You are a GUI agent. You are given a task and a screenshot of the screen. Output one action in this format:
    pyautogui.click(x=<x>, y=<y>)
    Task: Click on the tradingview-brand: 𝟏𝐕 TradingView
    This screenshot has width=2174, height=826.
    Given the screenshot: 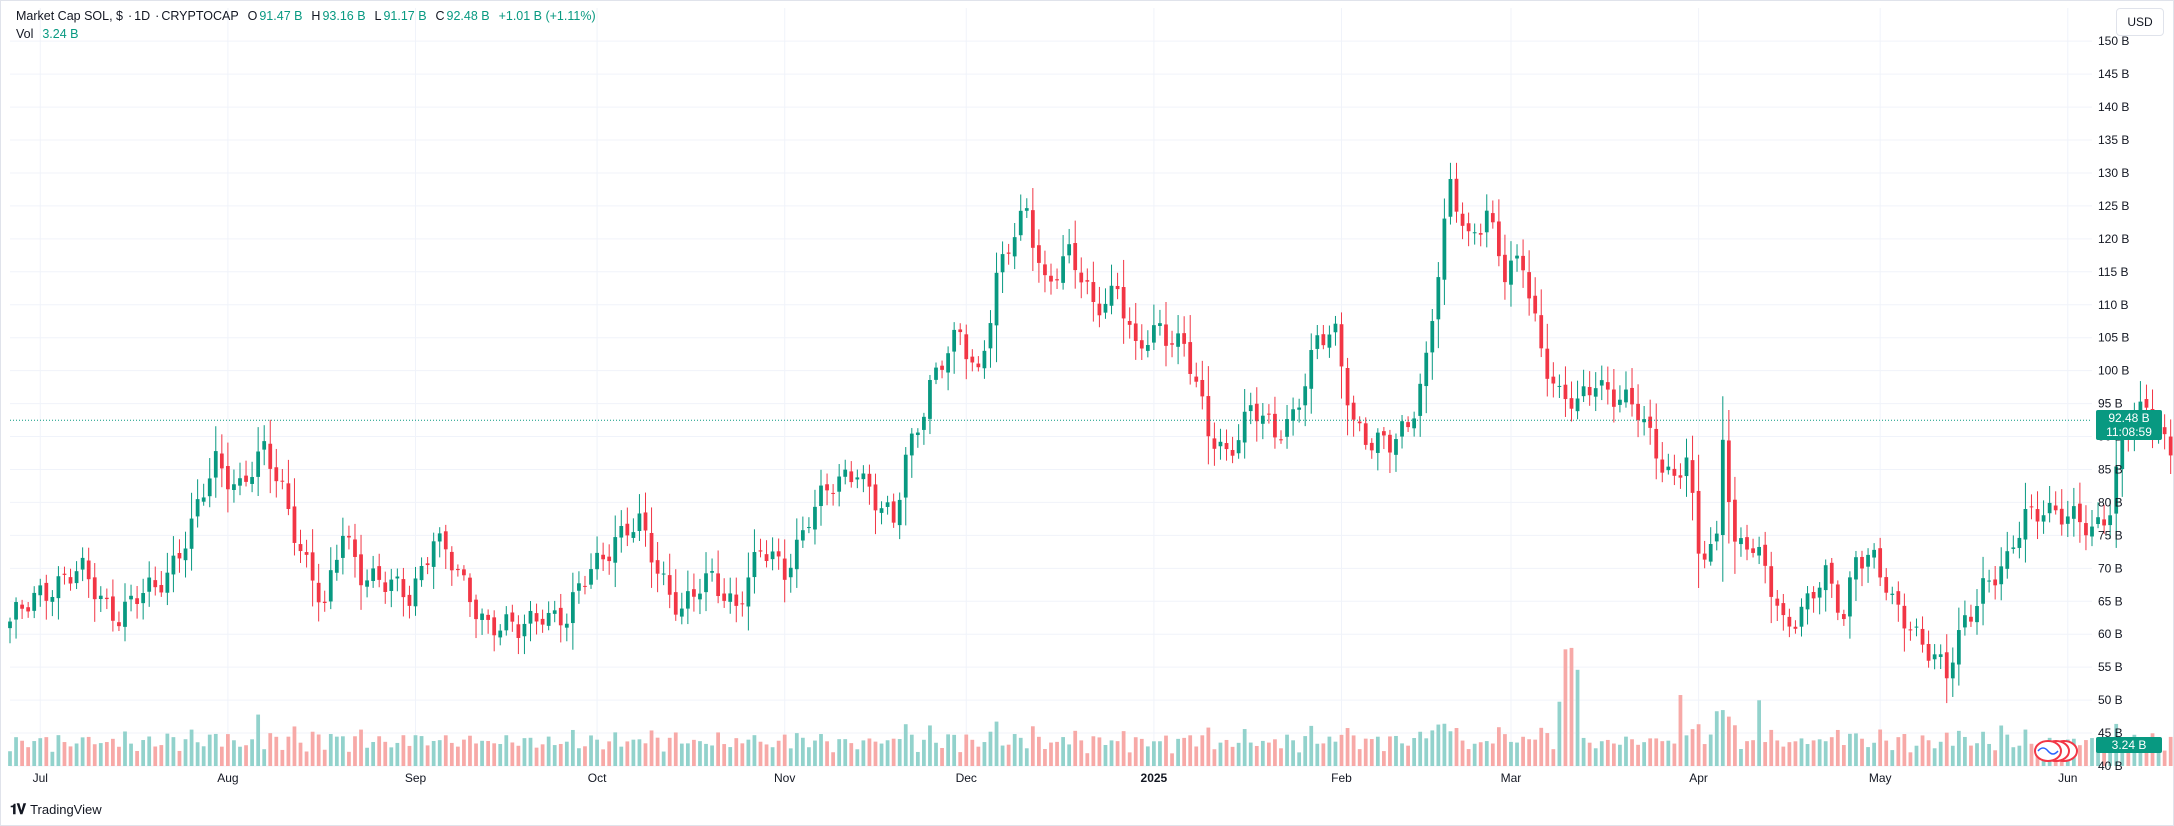 What is the action you would take?
    pyautogui.click(x=56, y=809)
    